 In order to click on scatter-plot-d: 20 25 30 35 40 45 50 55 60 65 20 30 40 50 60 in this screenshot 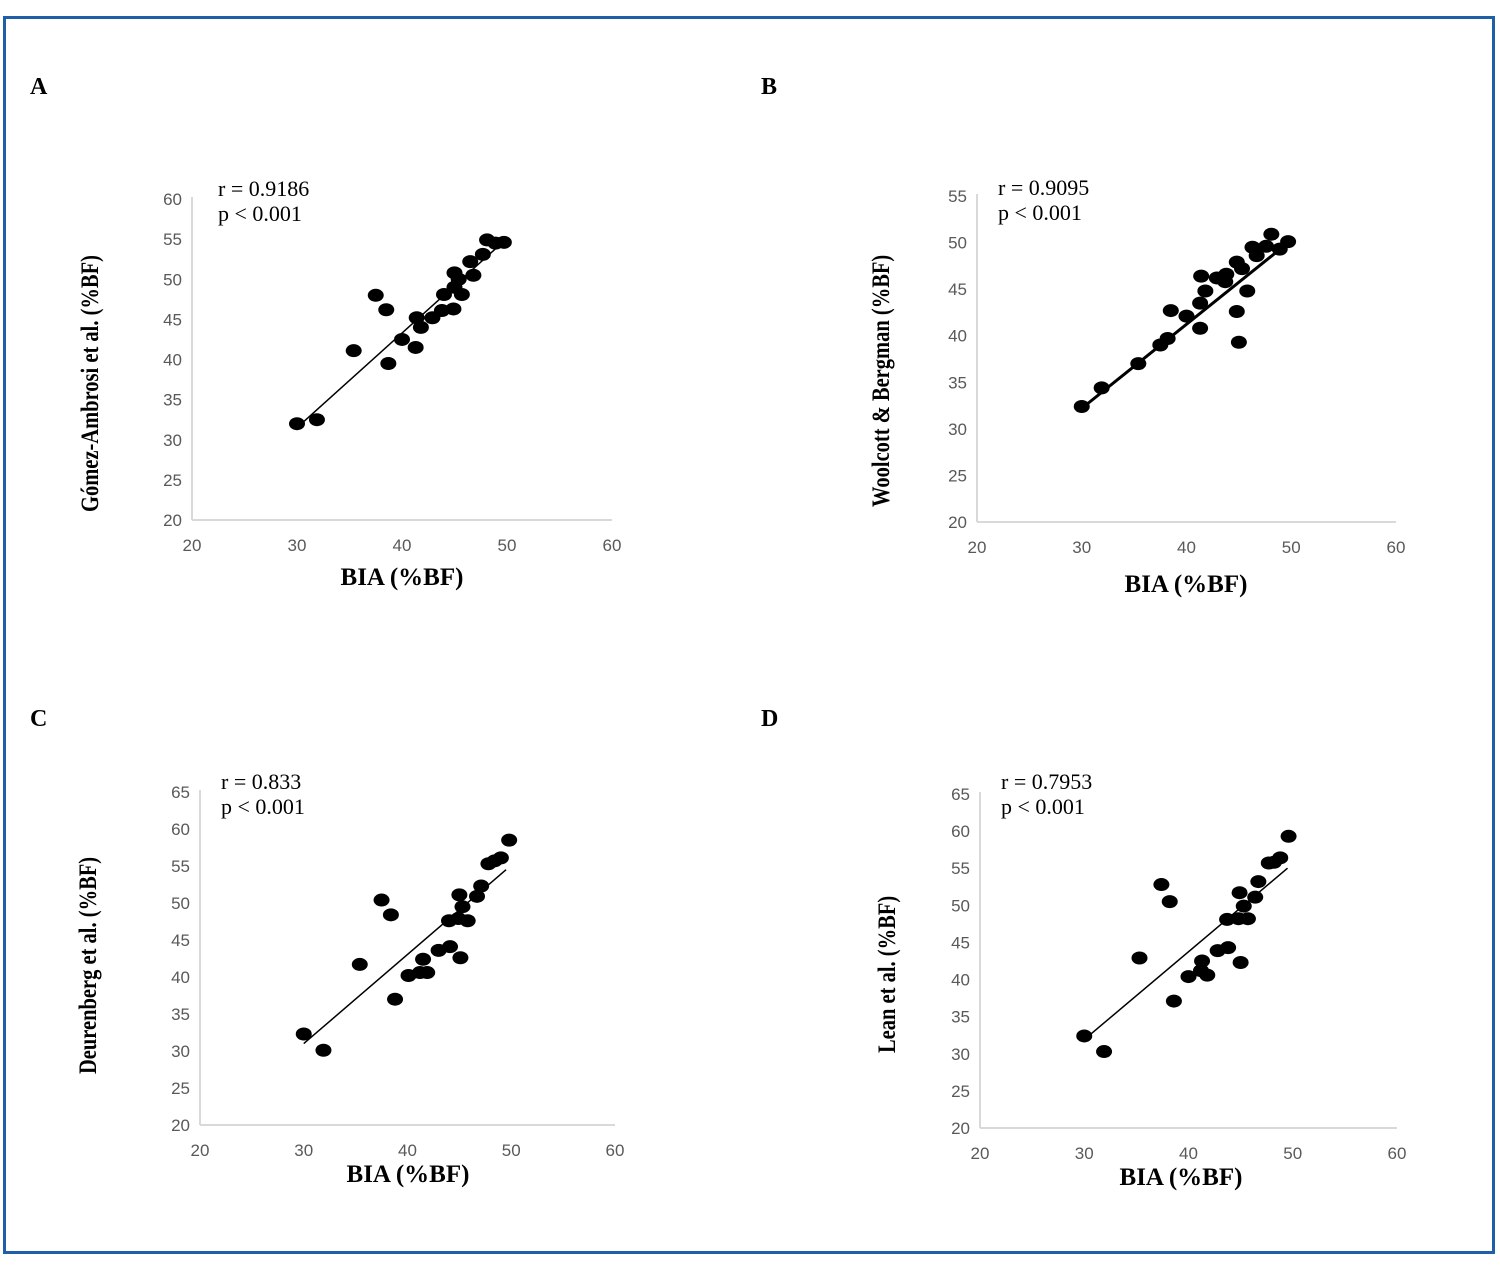, I will do `click(1178, 974)`.